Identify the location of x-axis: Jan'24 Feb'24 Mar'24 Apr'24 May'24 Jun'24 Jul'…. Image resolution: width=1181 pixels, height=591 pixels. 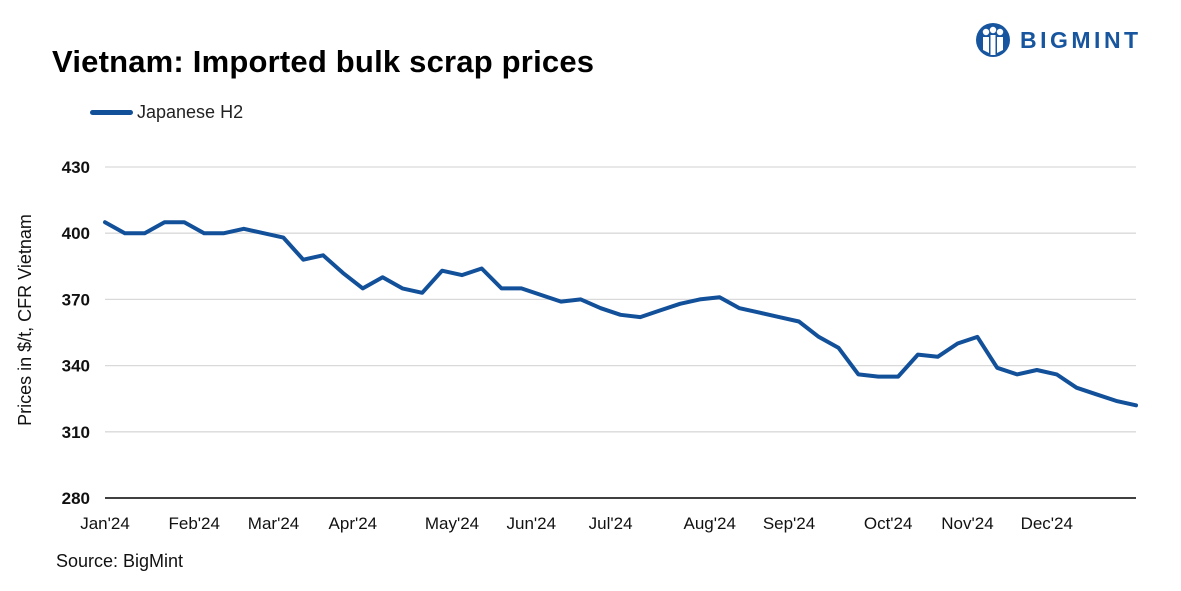
(576, 523).